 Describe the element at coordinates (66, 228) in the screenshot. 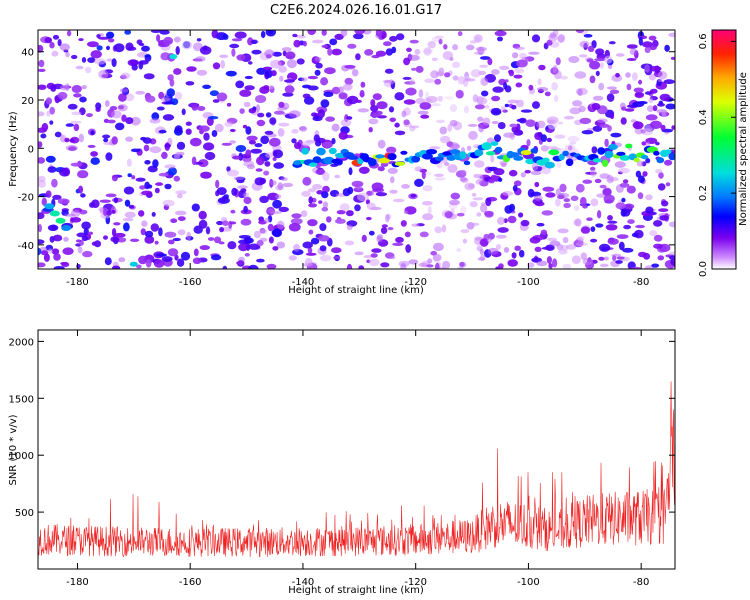

I see `streak-cell` at that location.